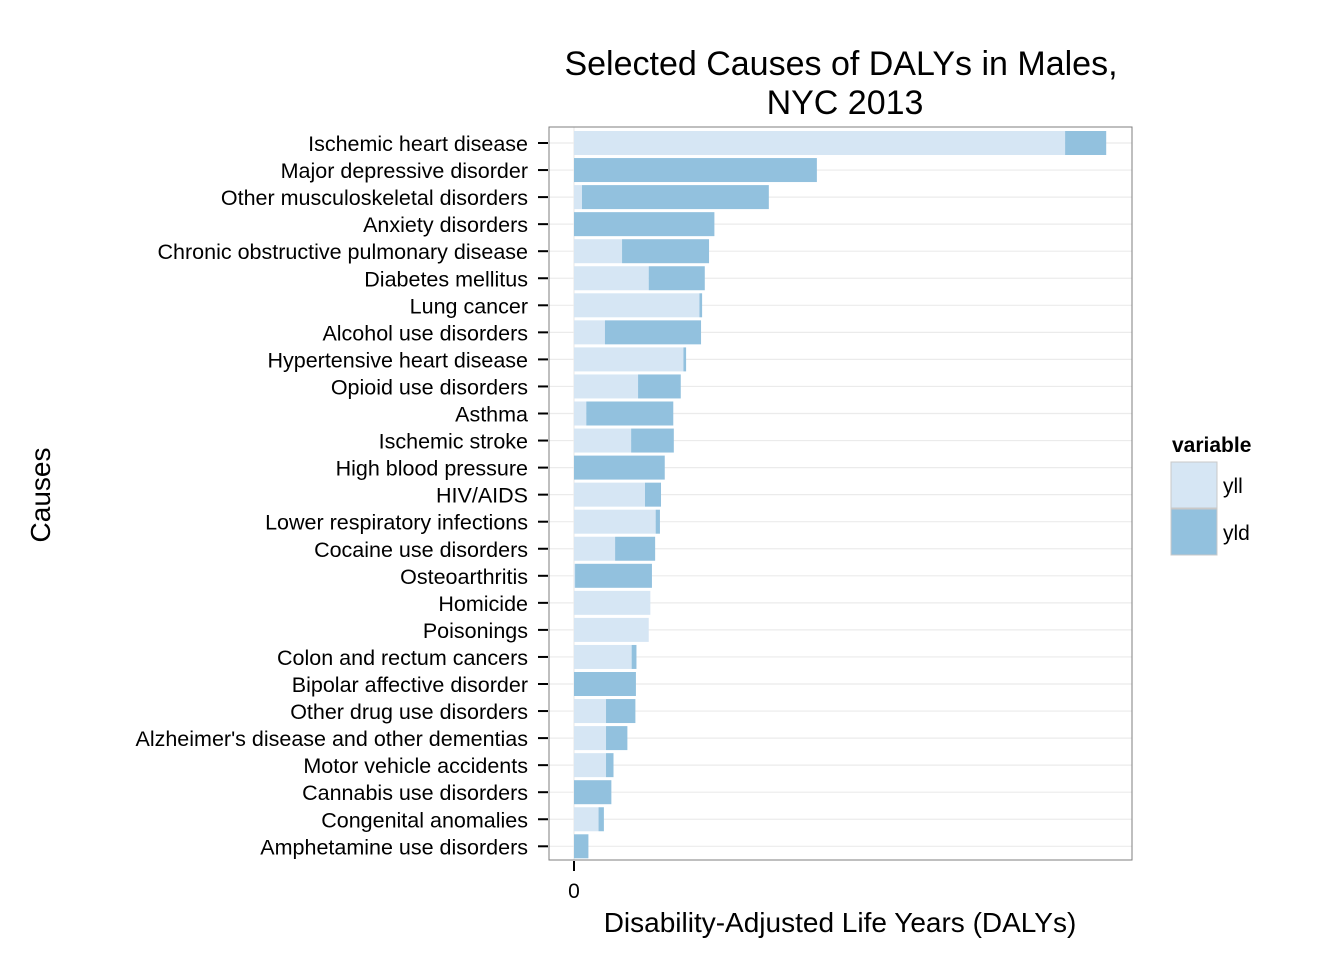  I want to click on x-axis: 0, so click(574, 882).